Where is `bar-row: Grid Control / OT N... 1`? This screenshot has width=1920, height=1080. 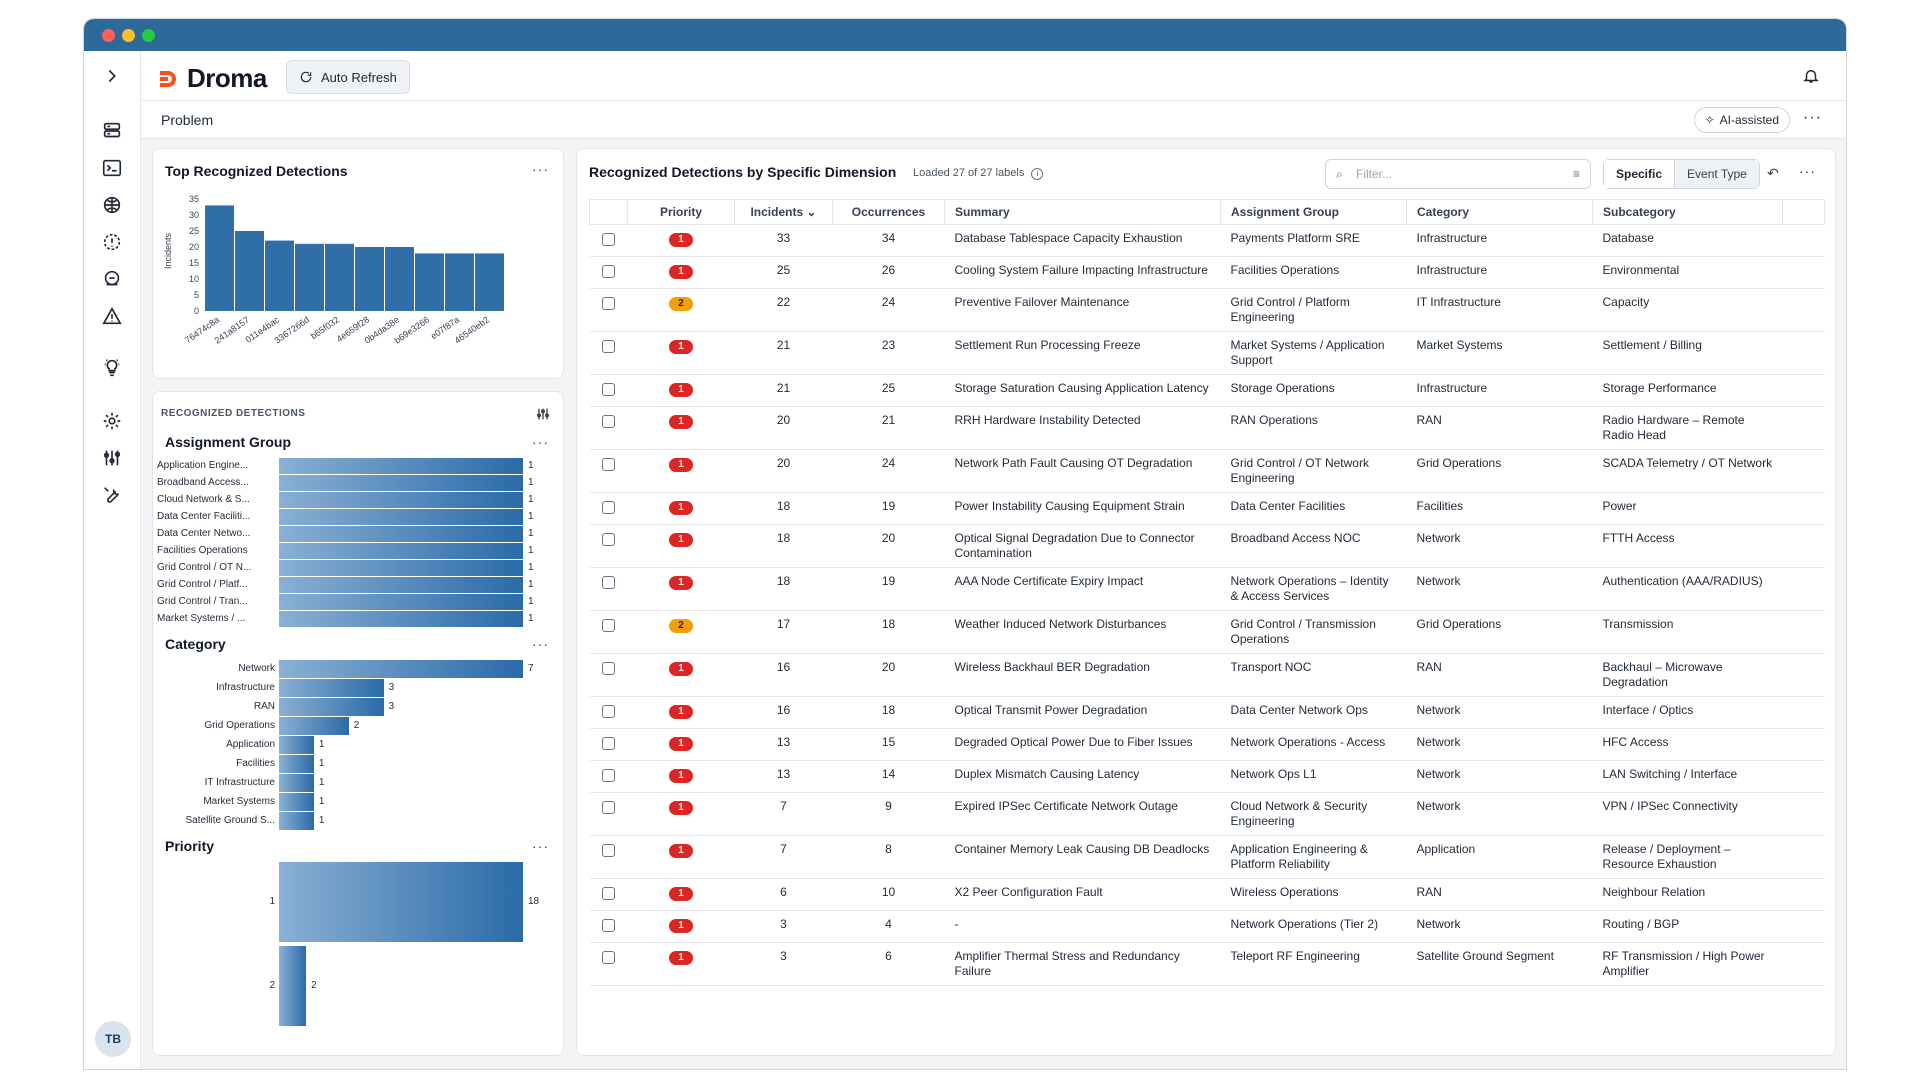 bar-row: Grid Control / OT N... 1 is located at coordinates (353, 568).